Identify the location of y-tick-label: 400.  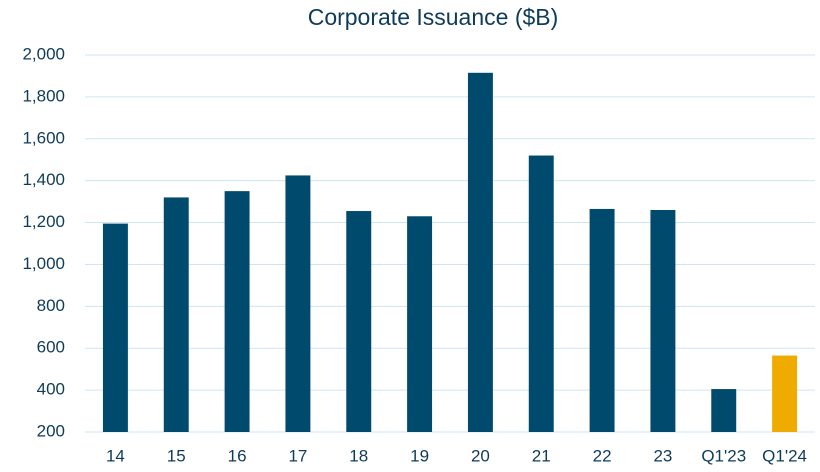
(51, 389).